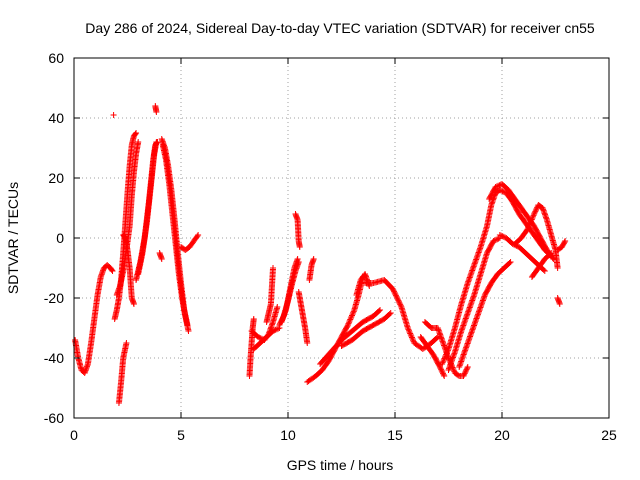 The height and width of the screenshot is (480, 640). Describe the element at coordinates (54, 298) in the screenshot. I see `y-tick-label: -20` at that location.